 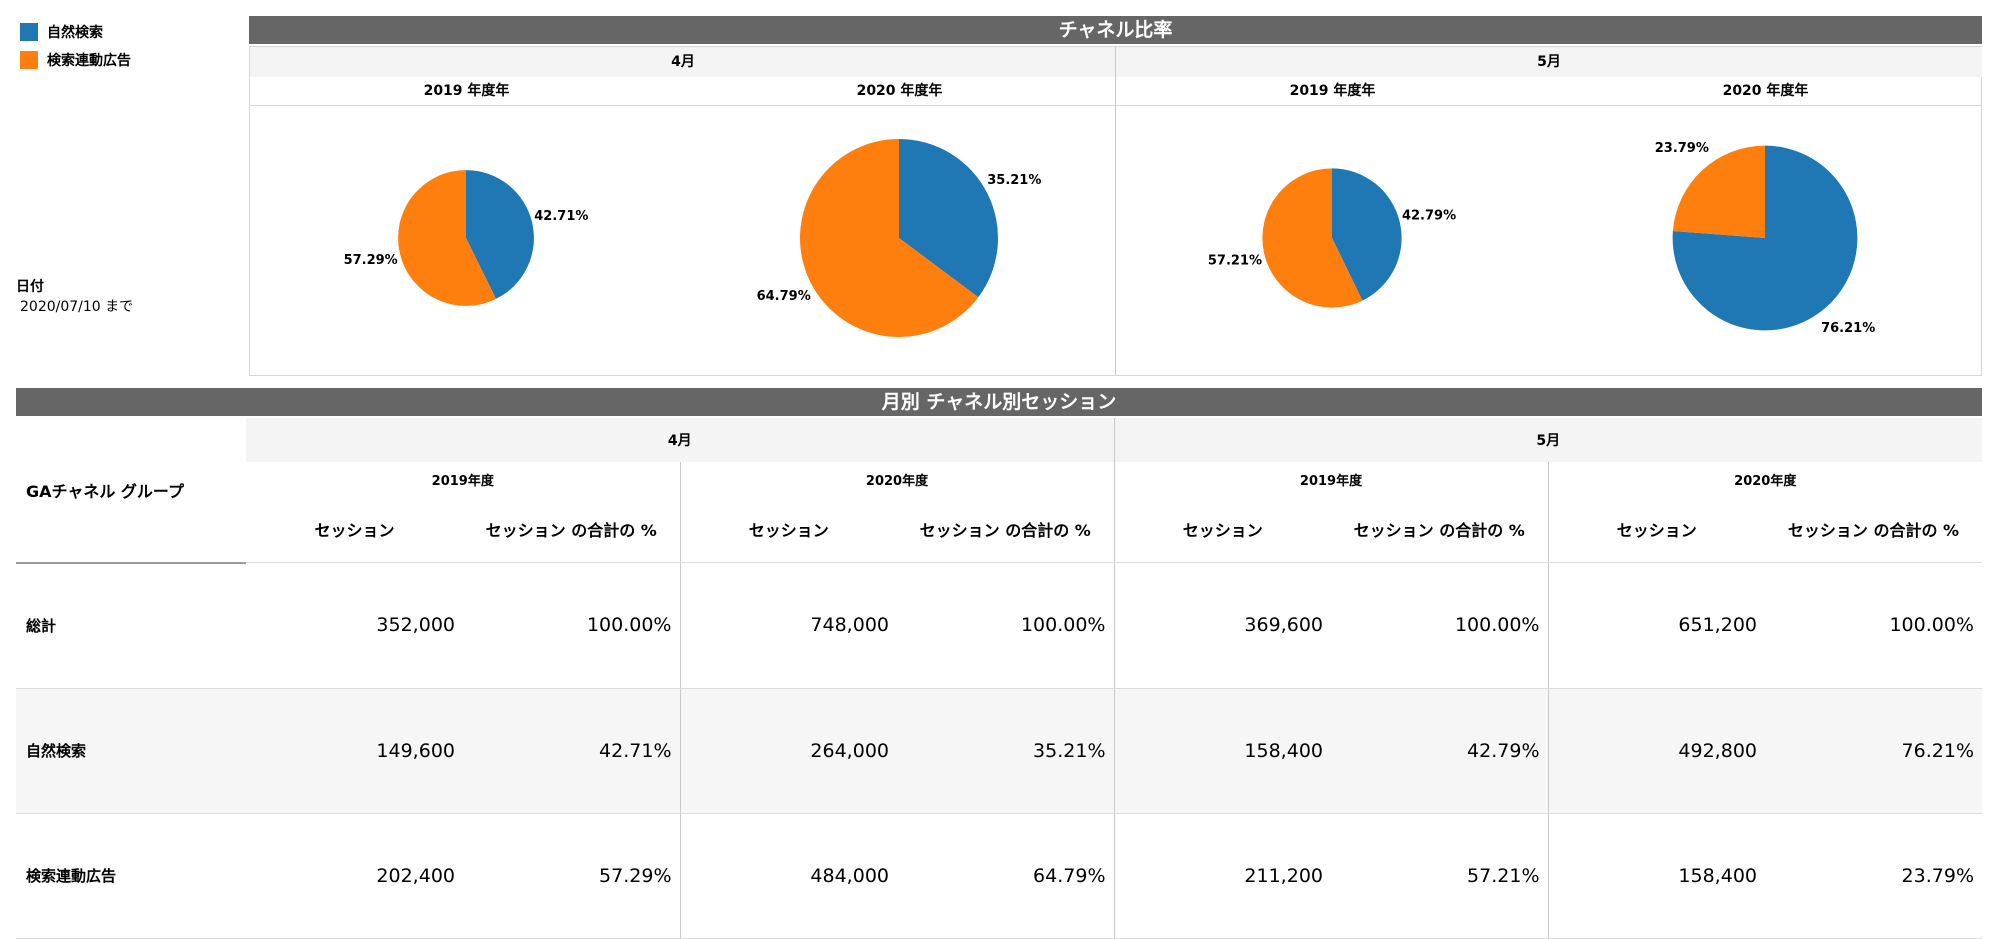 I want to click on row-label-total: 総計, so click(x=131, y=625).